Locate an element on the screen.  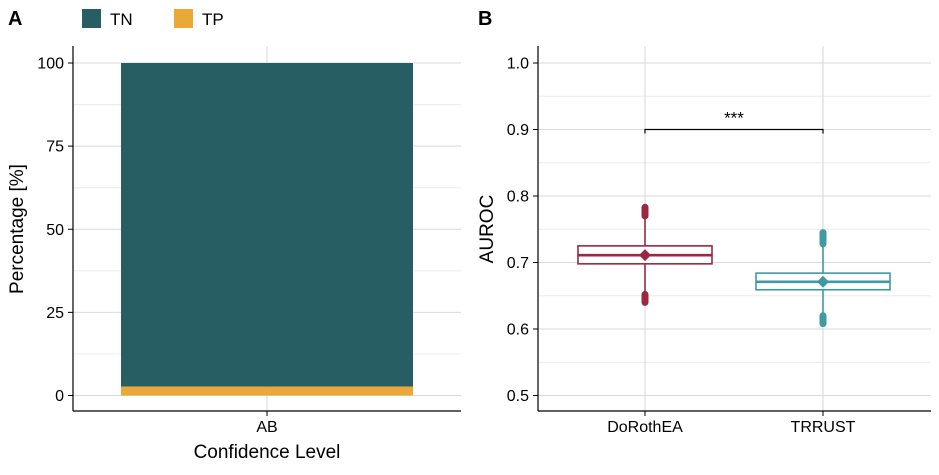
panel-a-legend: TN TP is located at coordinates (153, 19).